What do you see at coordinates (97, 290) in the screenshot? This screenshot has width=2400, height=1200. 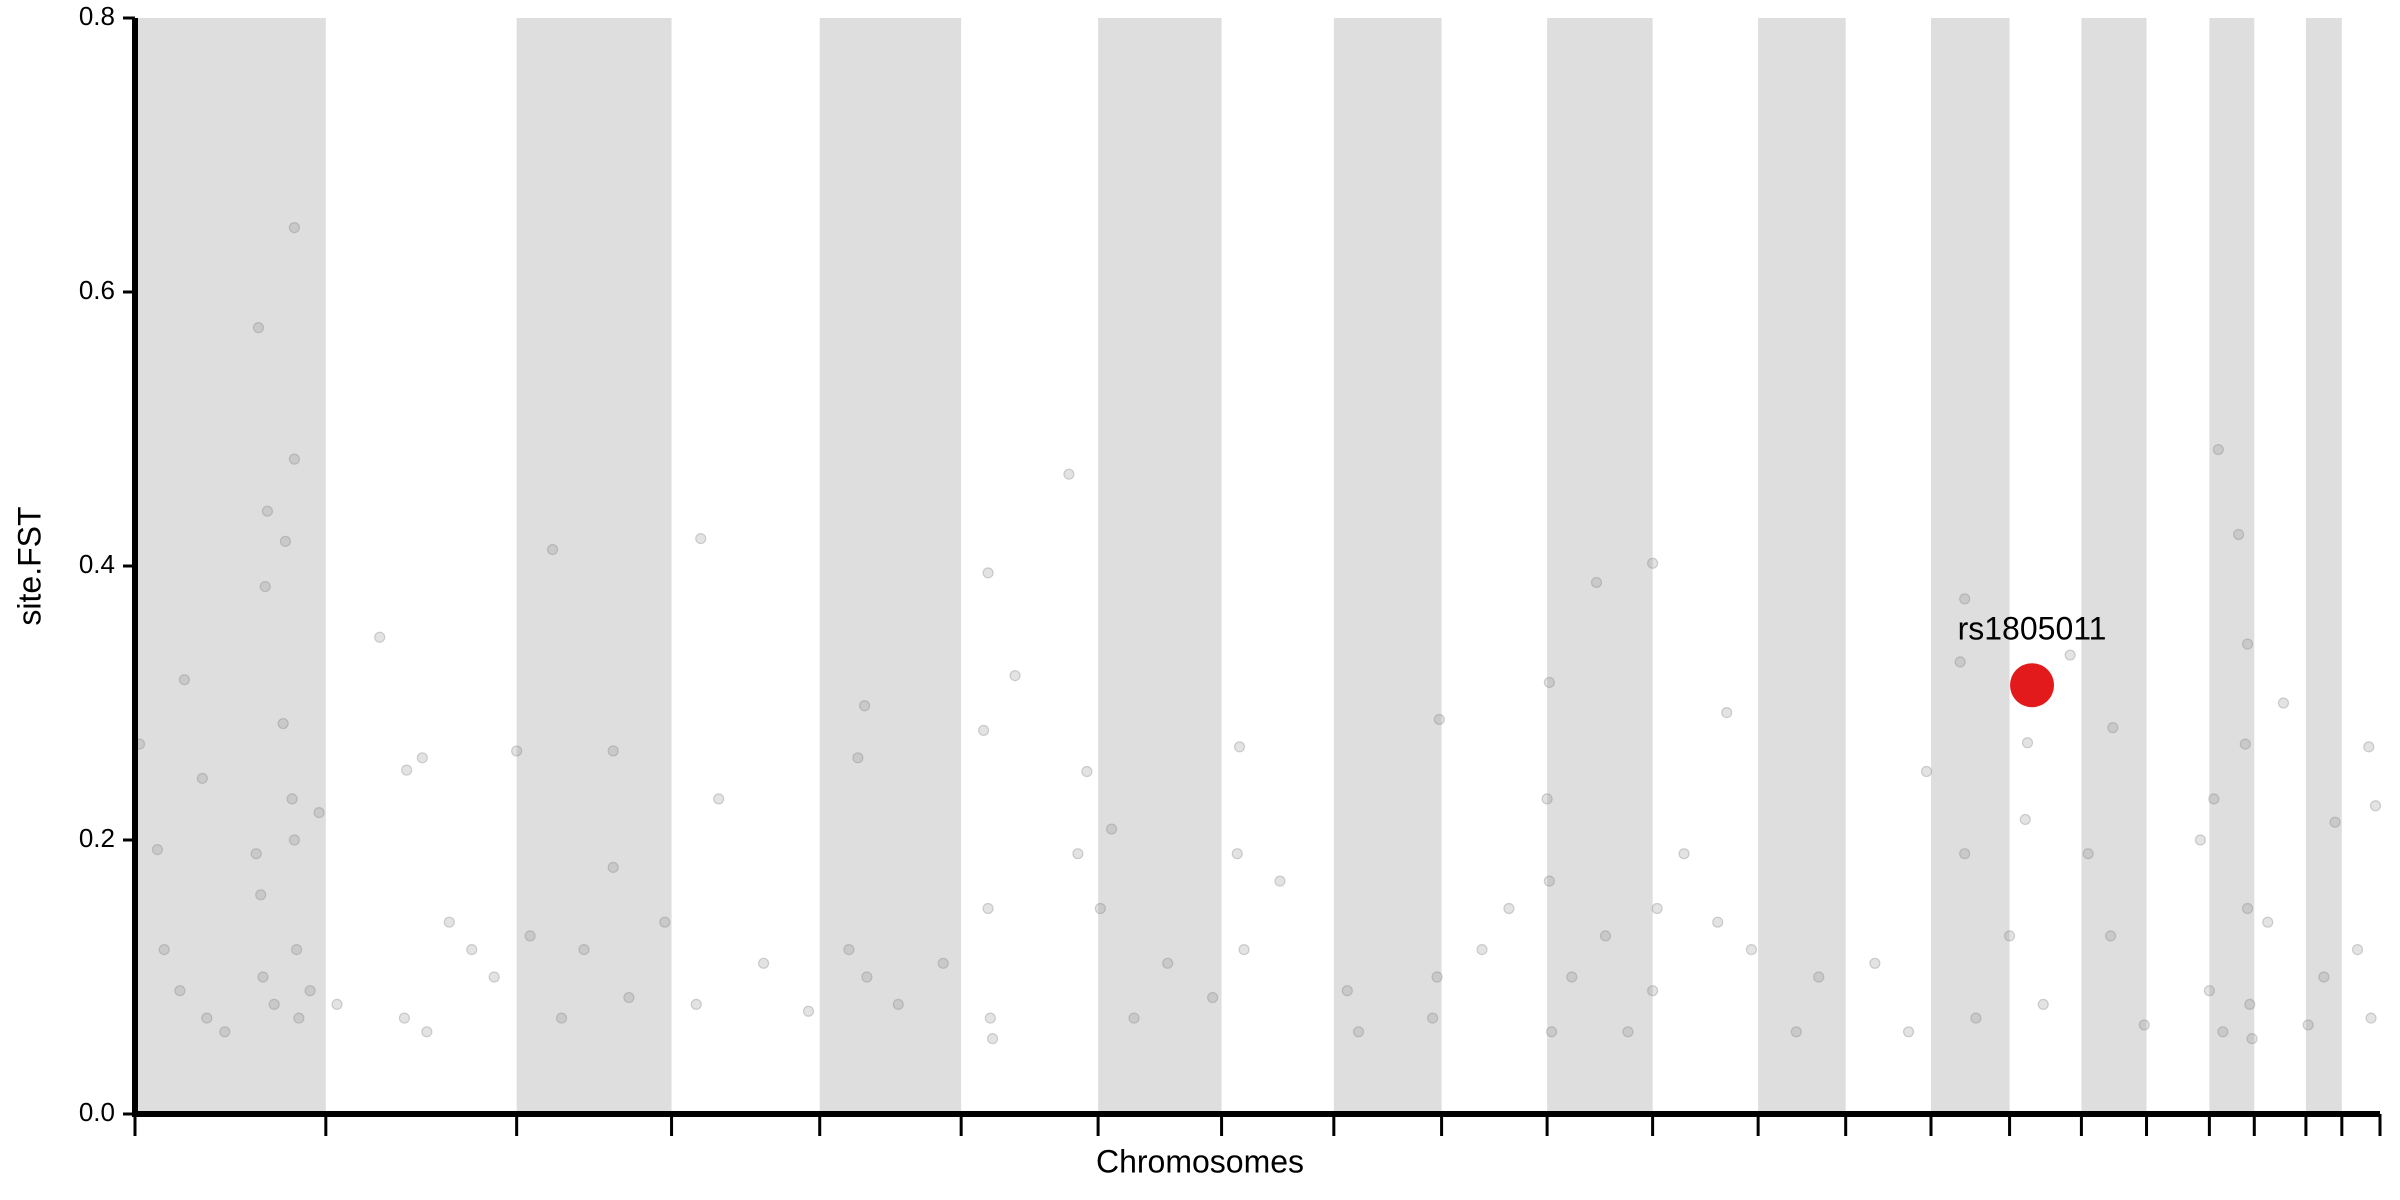 I see `y-tick-label: 0.6` at bounding box center [97, 290].